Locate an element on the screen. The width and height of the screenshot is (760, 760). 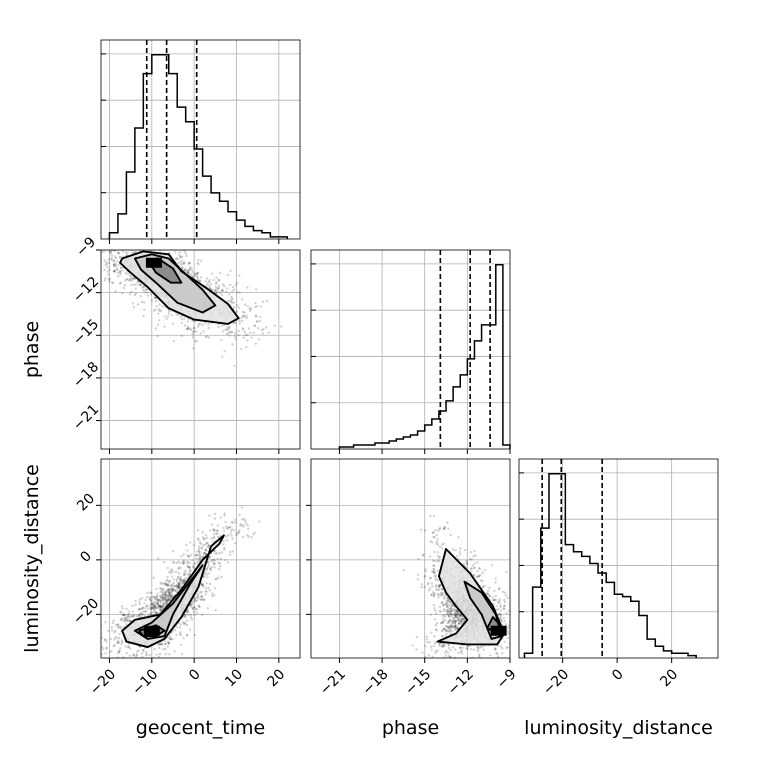
panel-frame is located at coordinates (410, 558).